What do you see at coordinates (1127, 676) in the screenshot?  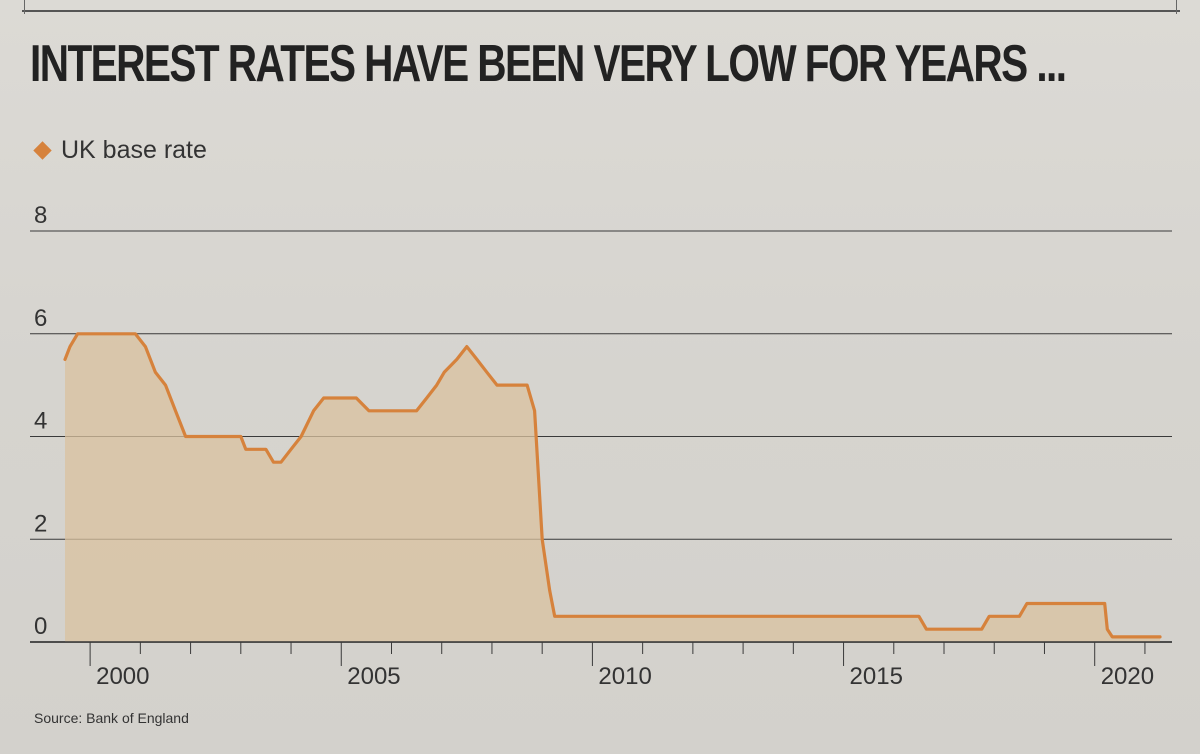 I see `x-tick-label: 2020` at bounding box center [1127, 676].